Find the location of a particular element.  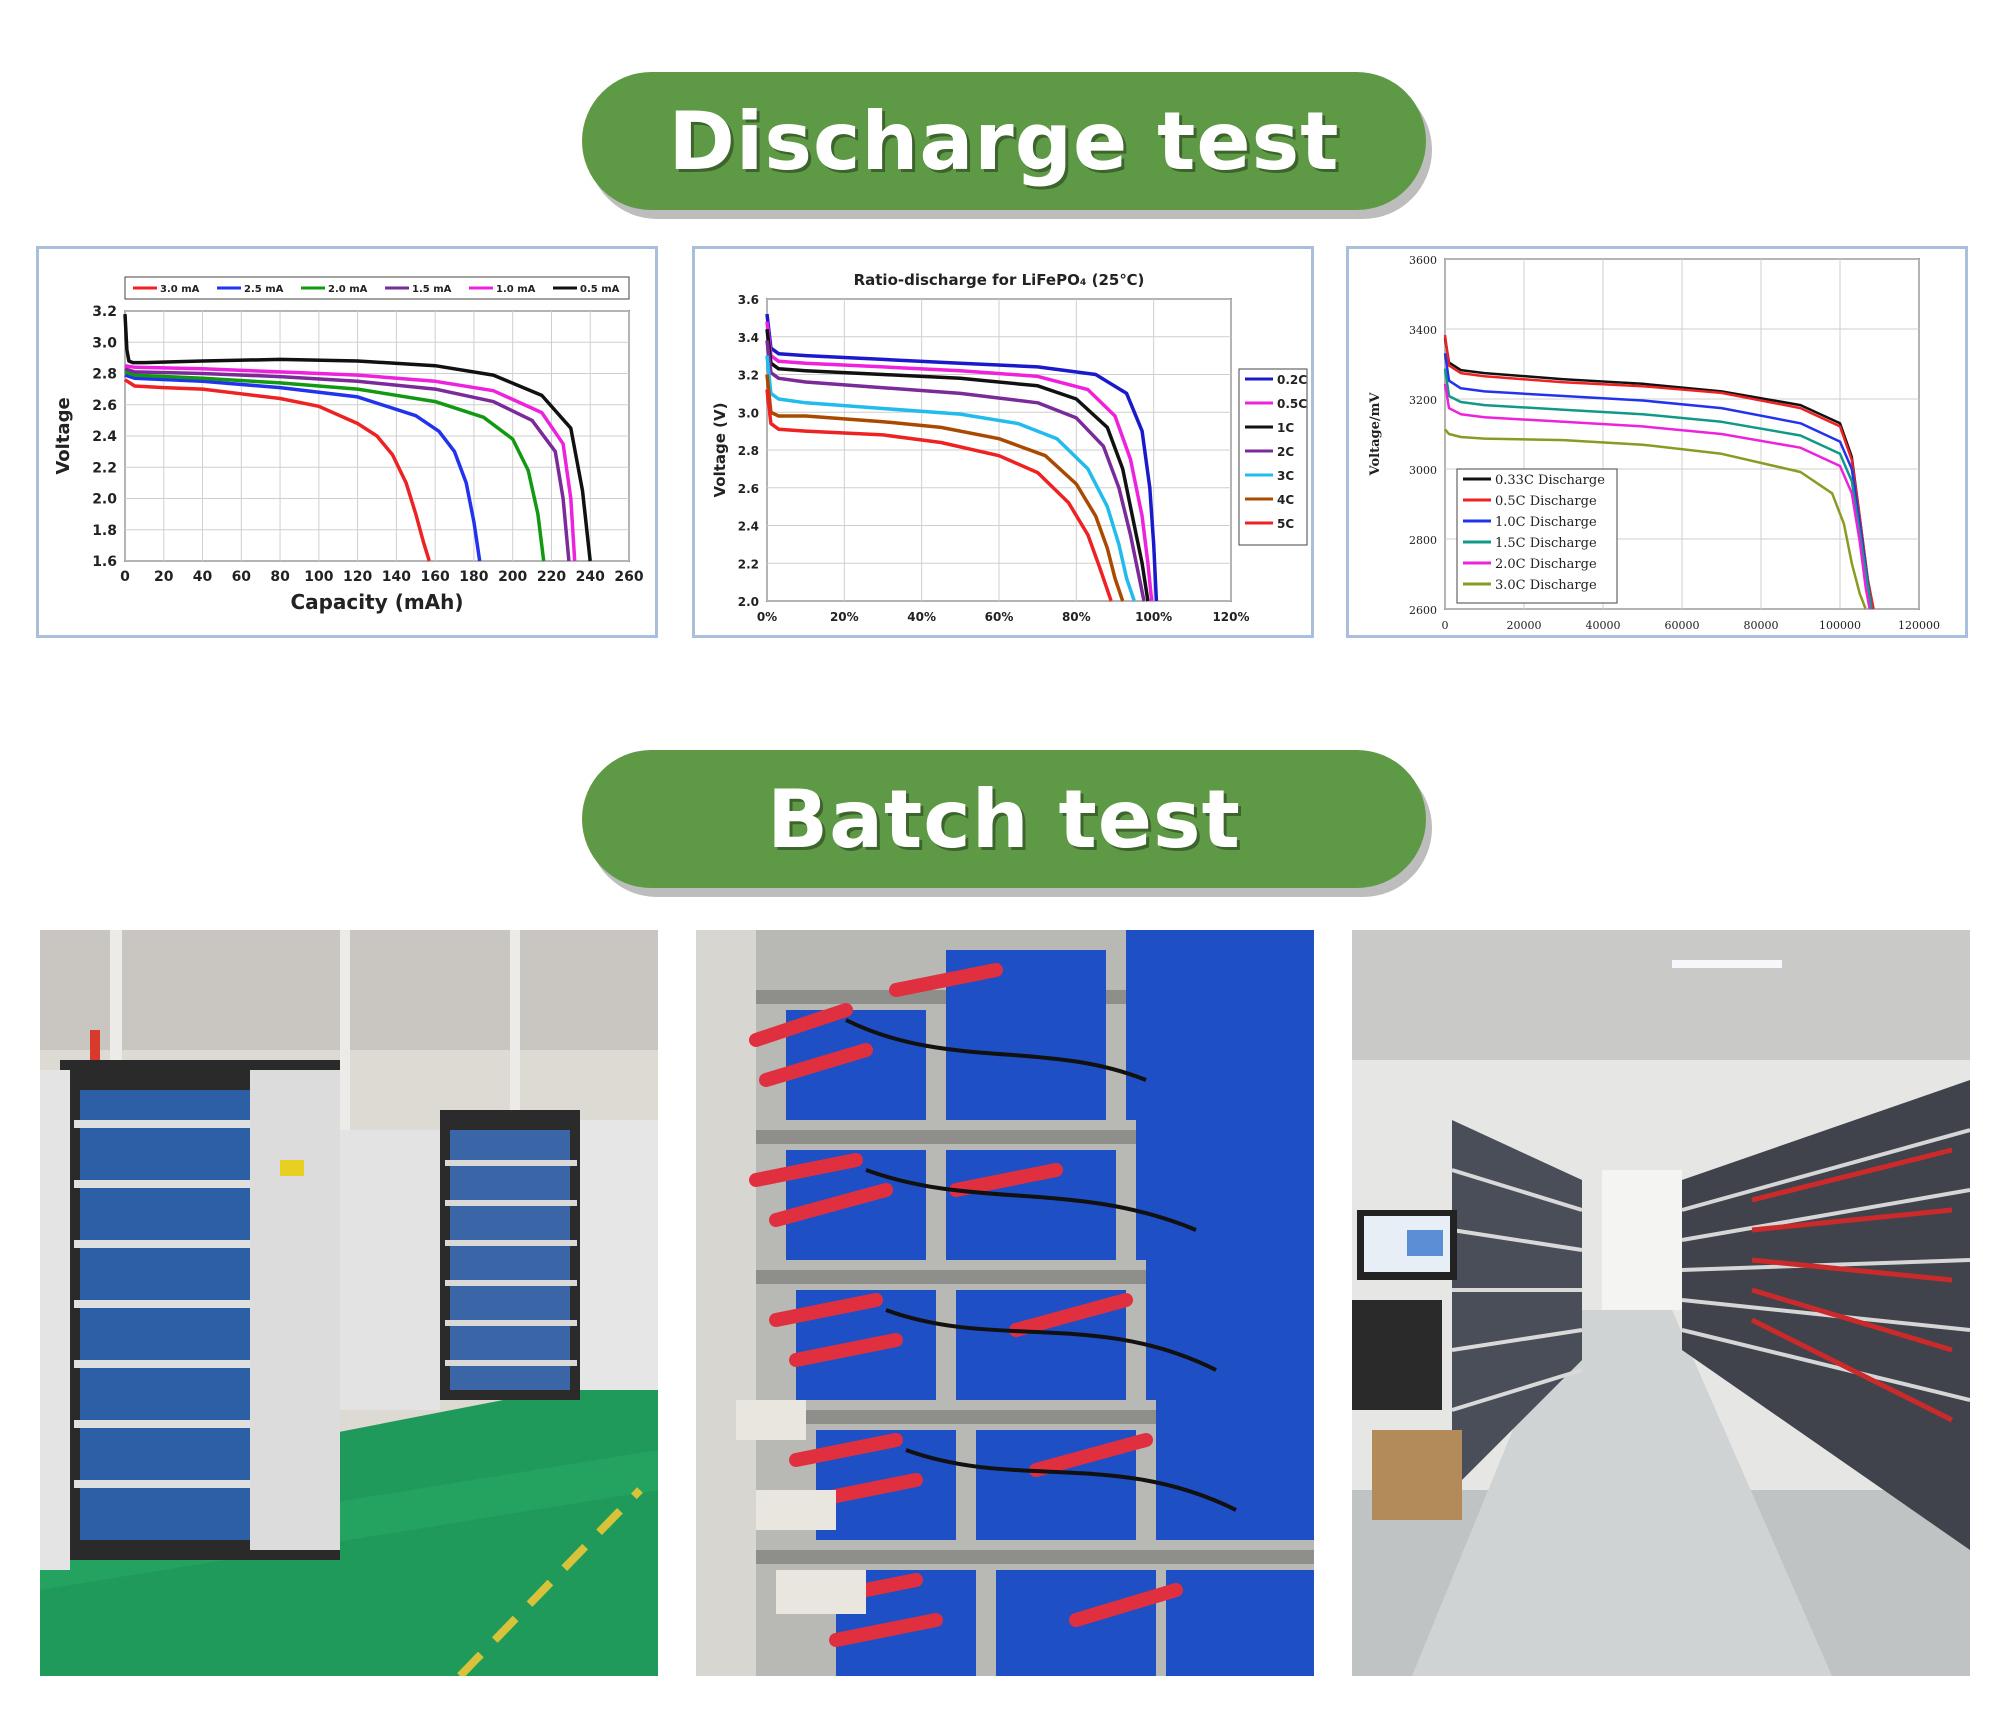

batch-test-title: Batch test is located at coordinates (1004, 819).